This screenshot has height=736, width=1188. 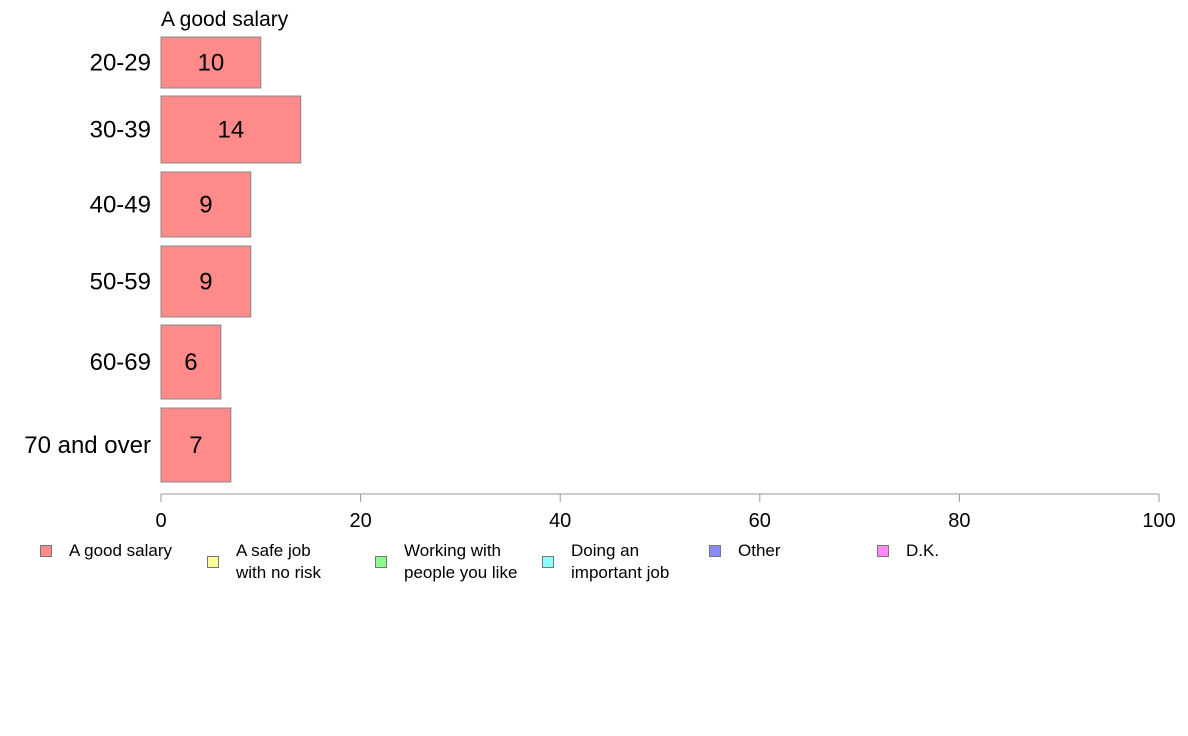 I want to click on legend-item-safe-job: A safe job with no risk, so click(x=264, y=562).